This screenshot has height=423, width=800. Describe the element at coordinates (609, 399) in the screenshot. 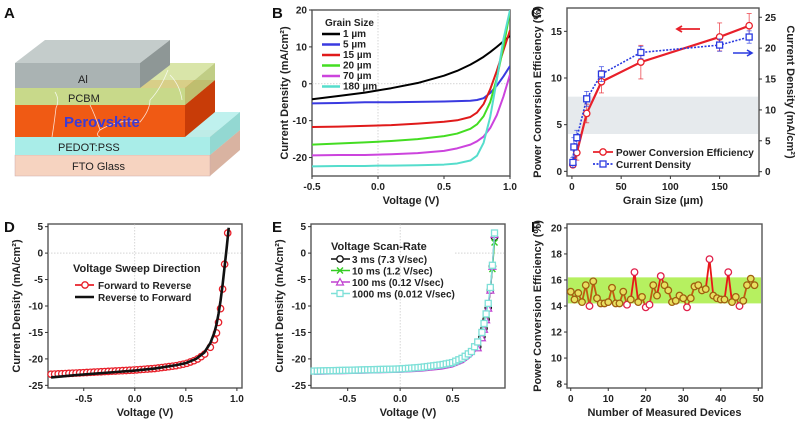

I see `x-tick-label: 10` at that location.